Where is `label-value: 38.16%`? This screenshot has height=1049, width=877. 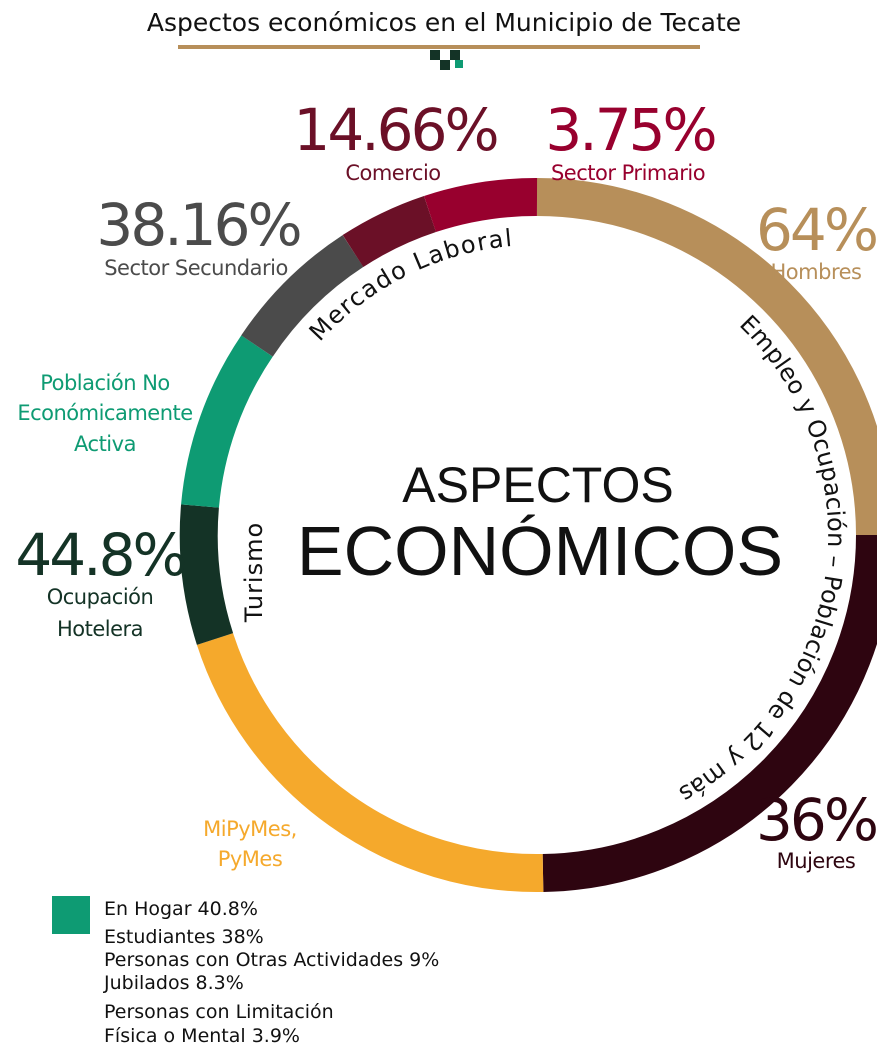 label-value: 38.16% is located at coordinates (197, 225).